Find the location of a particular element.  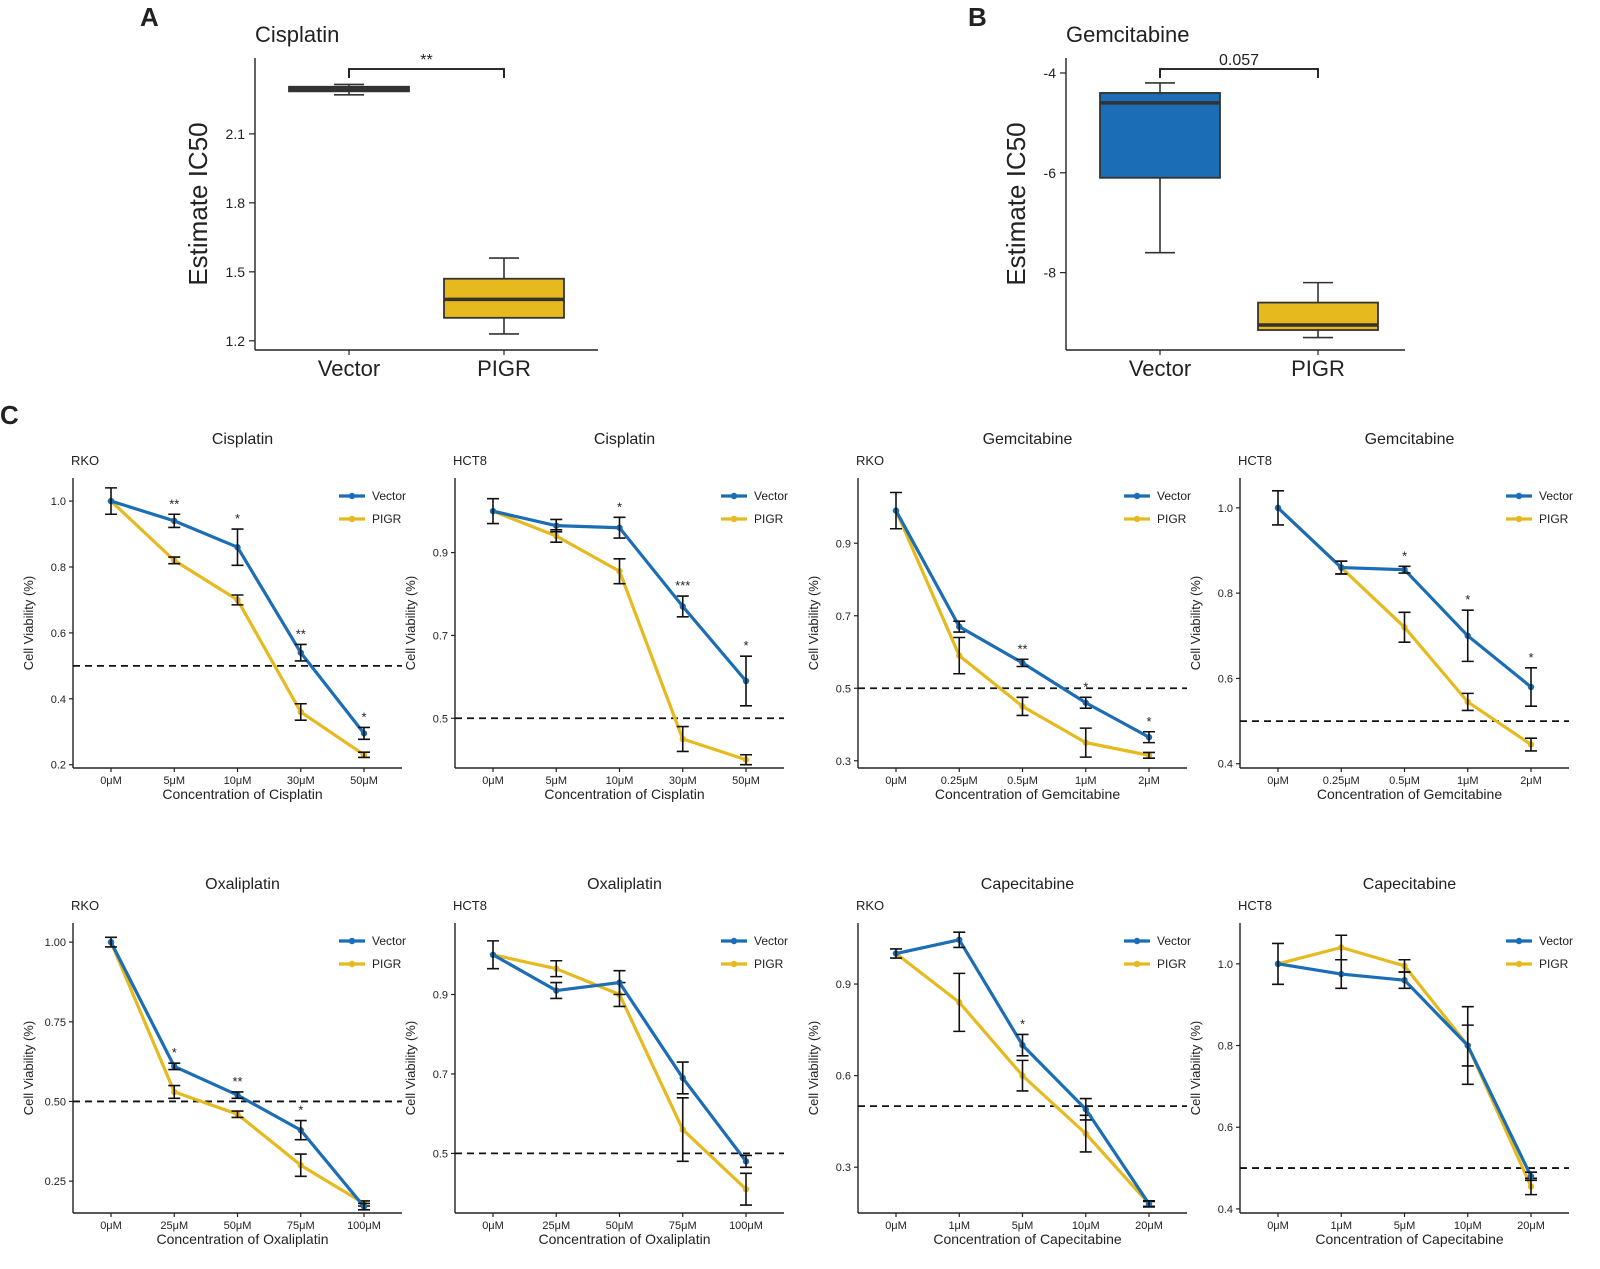

y-tick-label: 0.5 is located at coordinates (440, 719).